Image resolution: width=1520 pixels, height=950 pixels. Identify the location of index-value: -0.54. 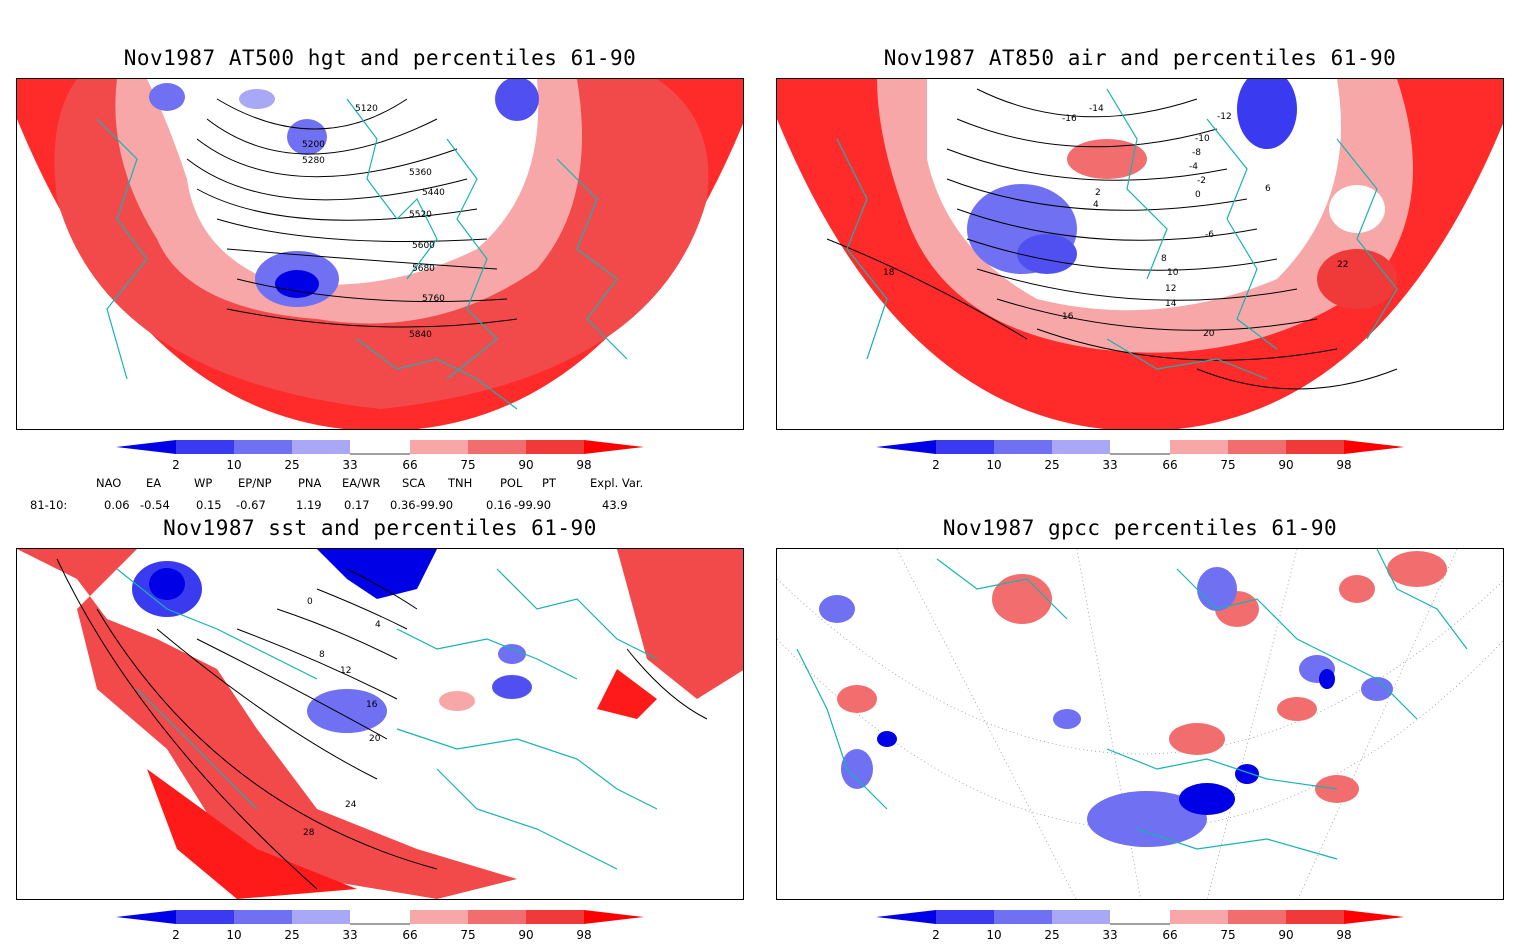
(155, 505).